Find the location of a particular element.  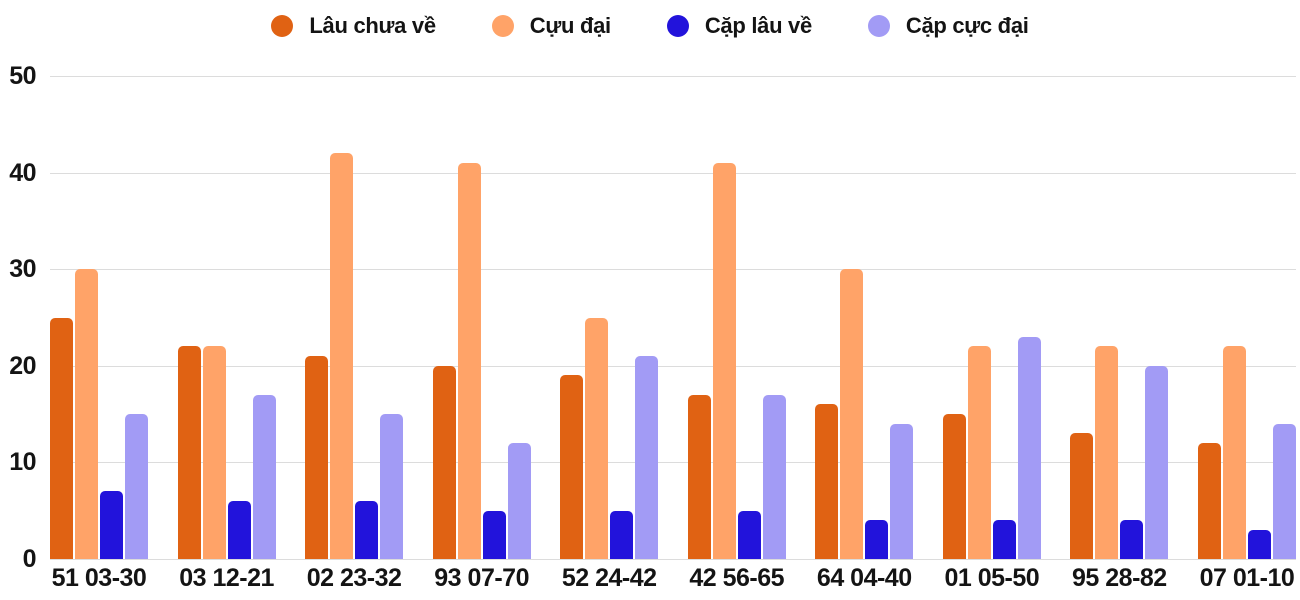

x-axis-category-label: 01 05-50 is located at coordinates (992, 578).